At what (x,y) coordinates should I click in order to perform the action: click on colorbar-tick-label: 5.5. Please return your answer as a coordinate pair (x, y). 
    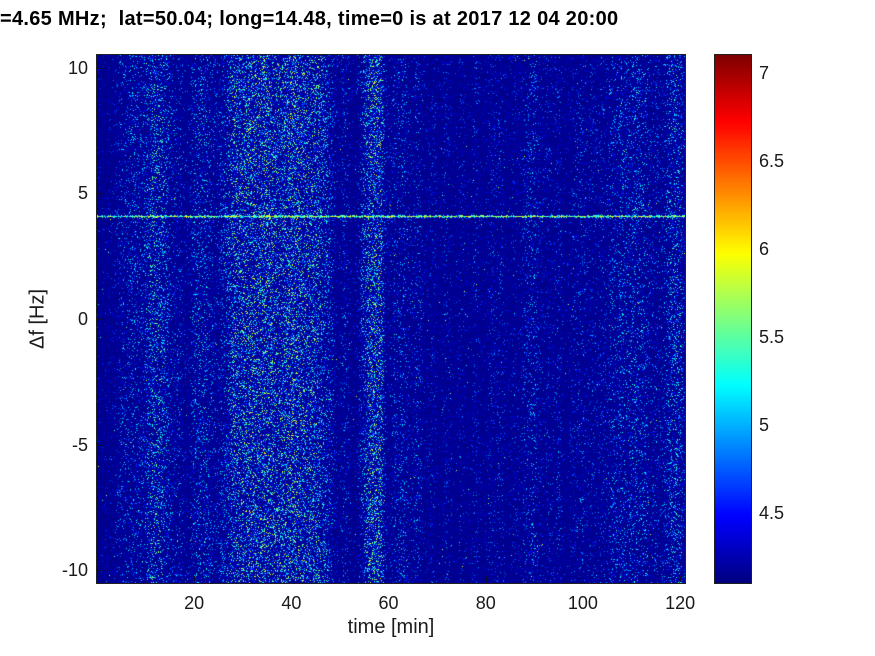
    Looking at the image, I should click on (772, 336).